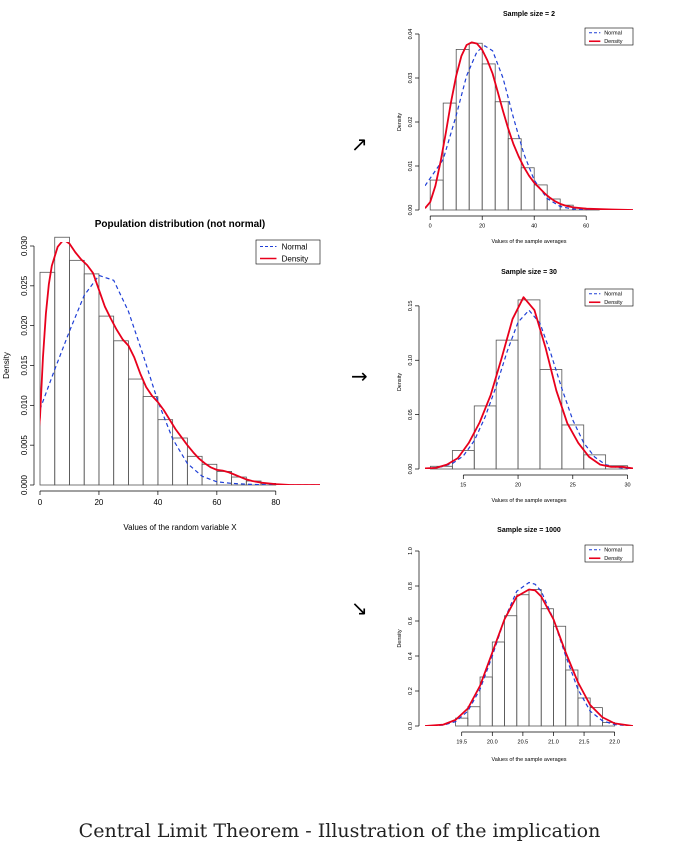 This screenshot has width=679, height=855. Describe the element at coordinates (529, 530) in the screenshot. I see `chart-title: Sample size = 1000` at that location.